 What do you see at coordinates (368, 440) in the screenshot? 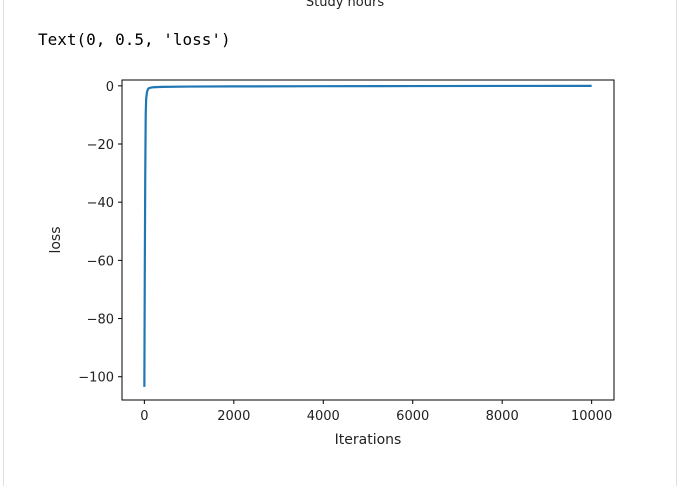
I see `x-axis-label: Iterations` at bounding box center [368, 440].